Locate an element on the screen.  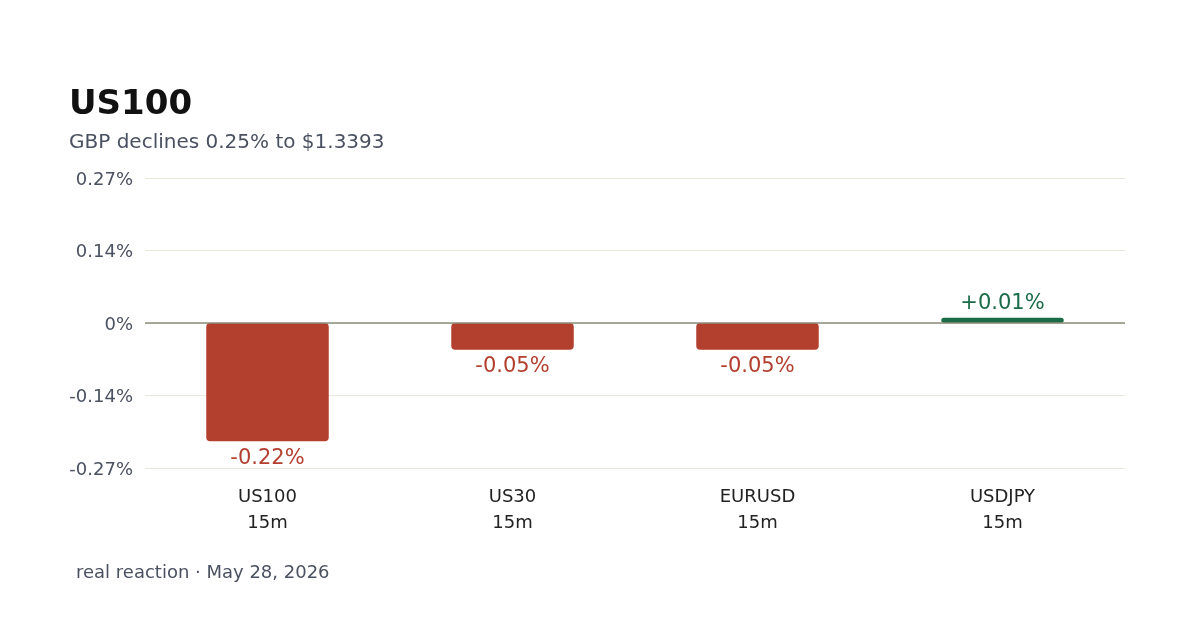
y-tick-label: 0% is located at coordinates (118, 323).